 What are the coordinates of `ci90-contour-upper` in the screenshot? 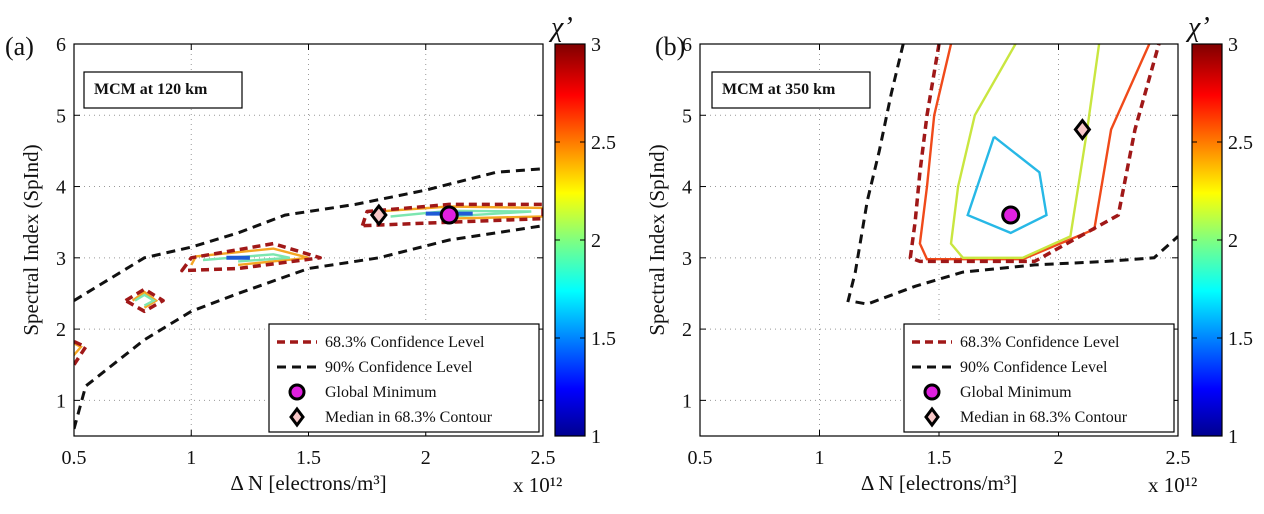 It's located at (308, 234).